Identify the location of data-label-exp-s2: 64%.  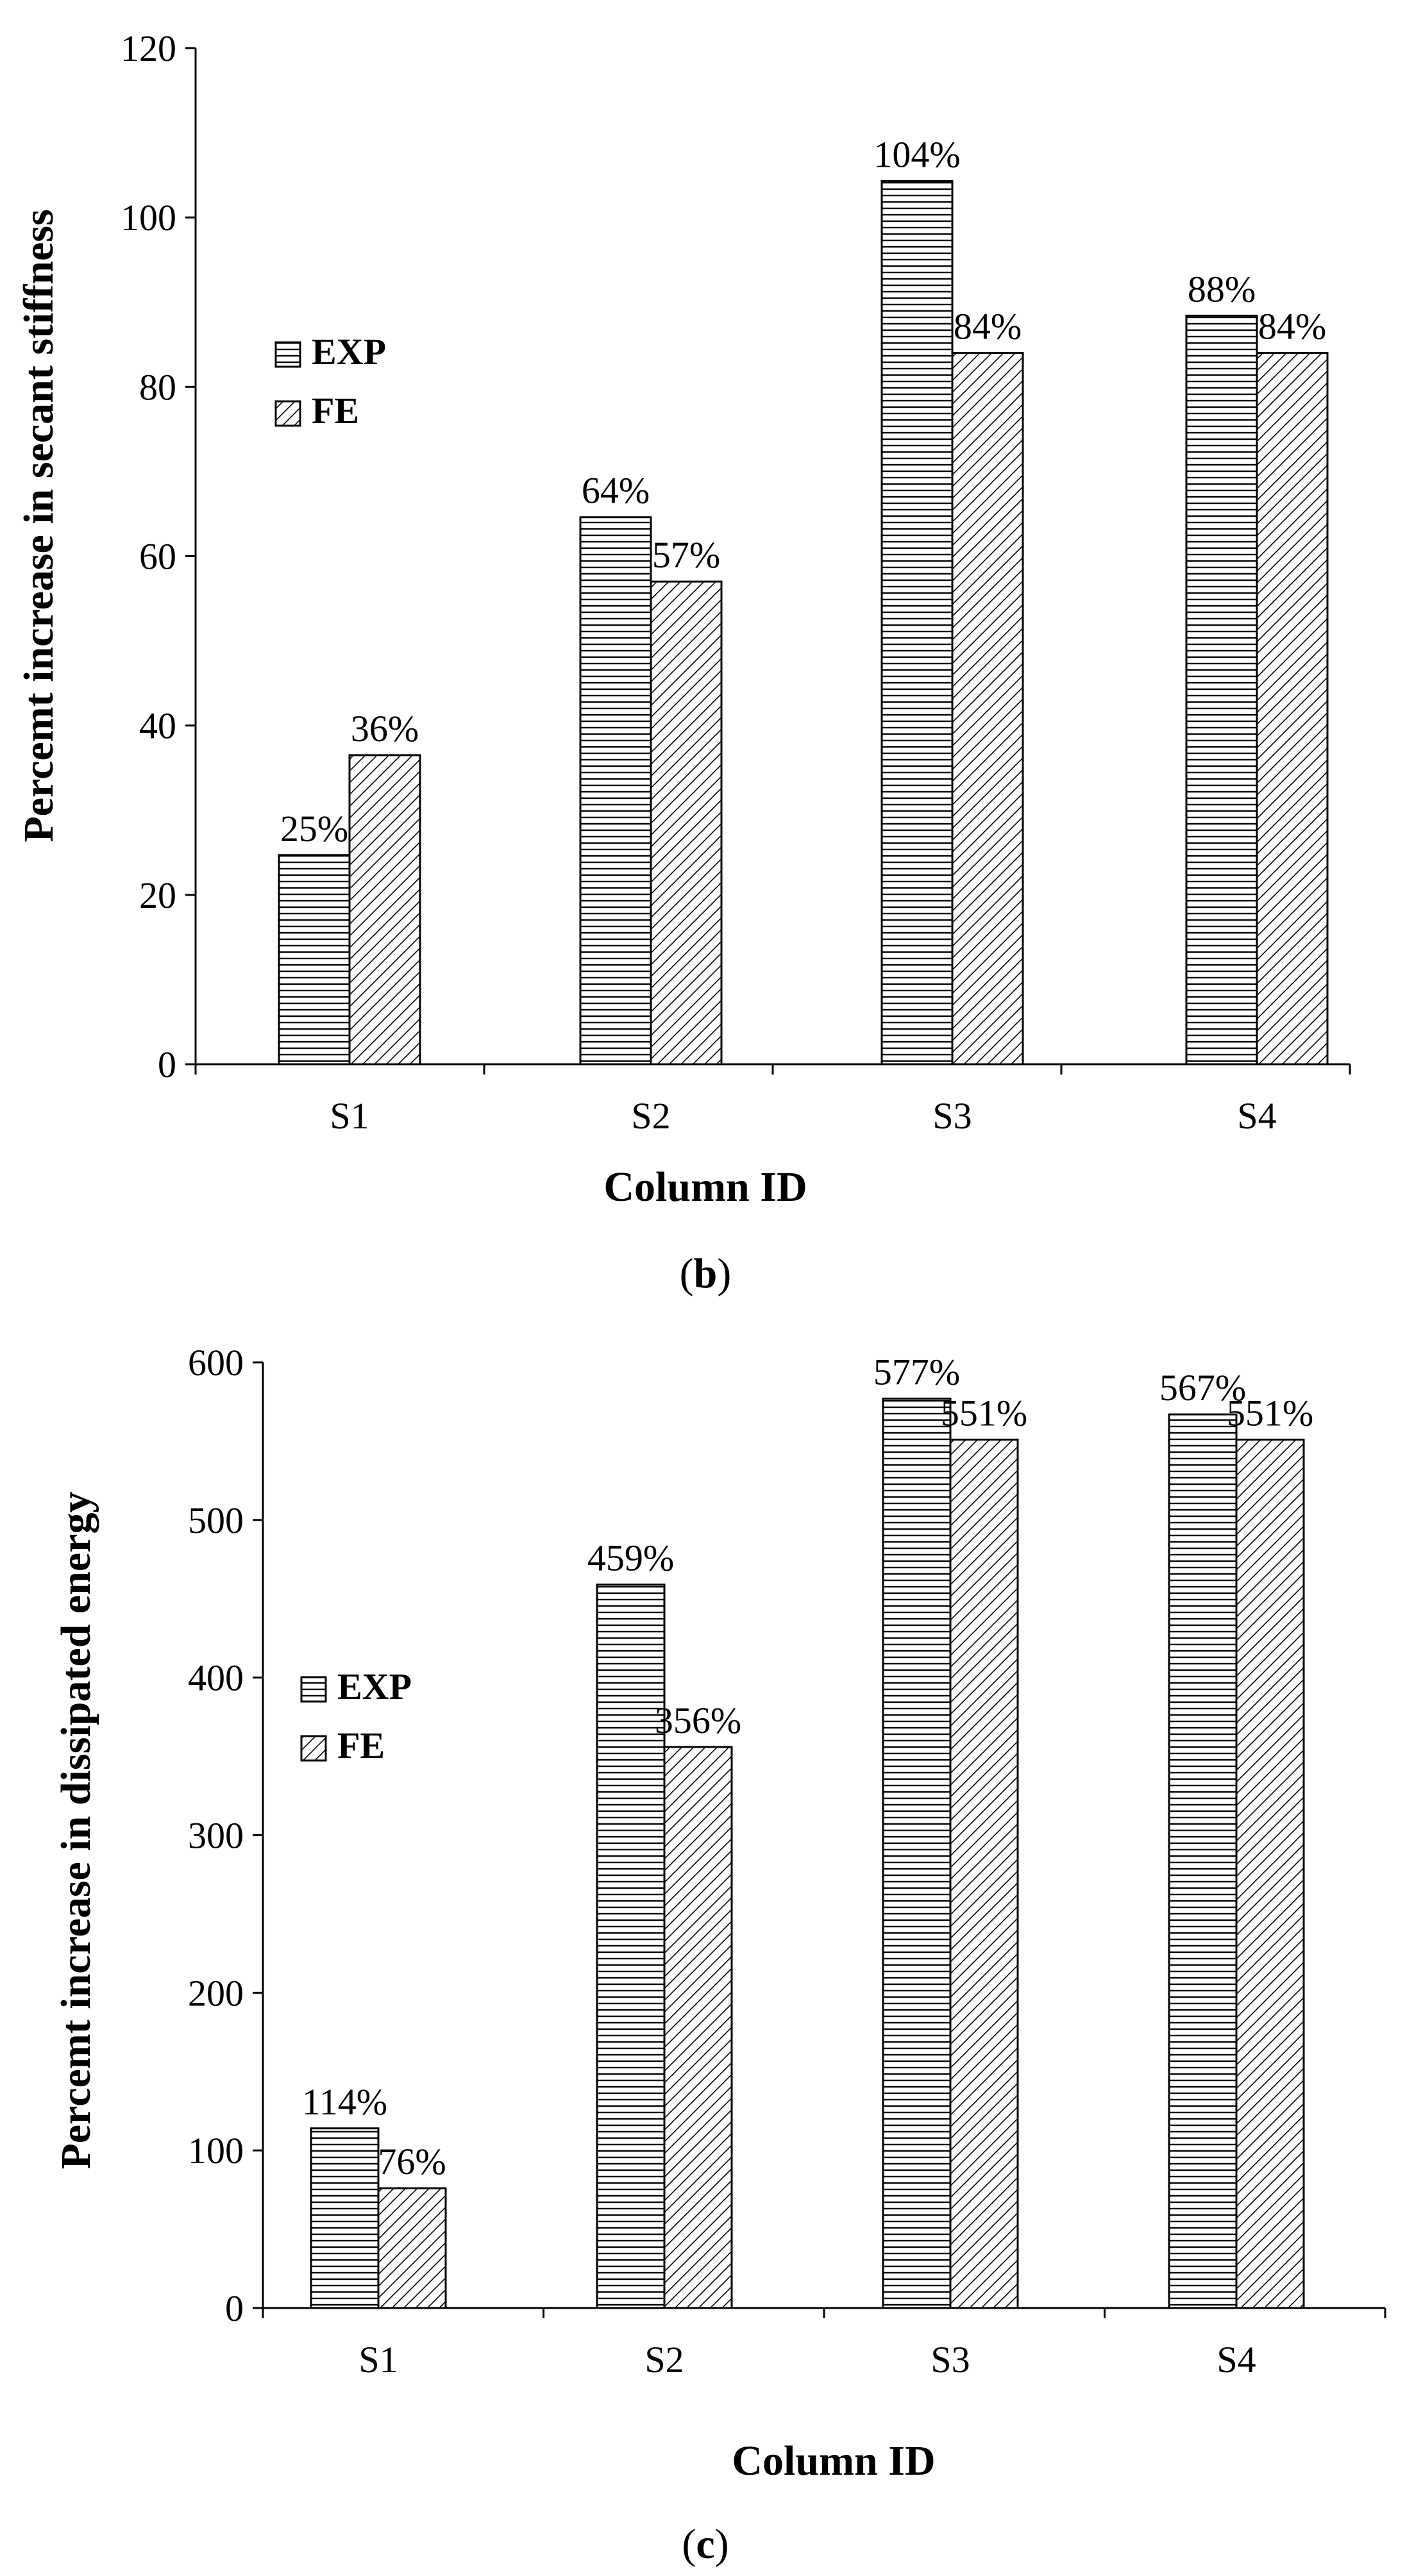
(616, 491).